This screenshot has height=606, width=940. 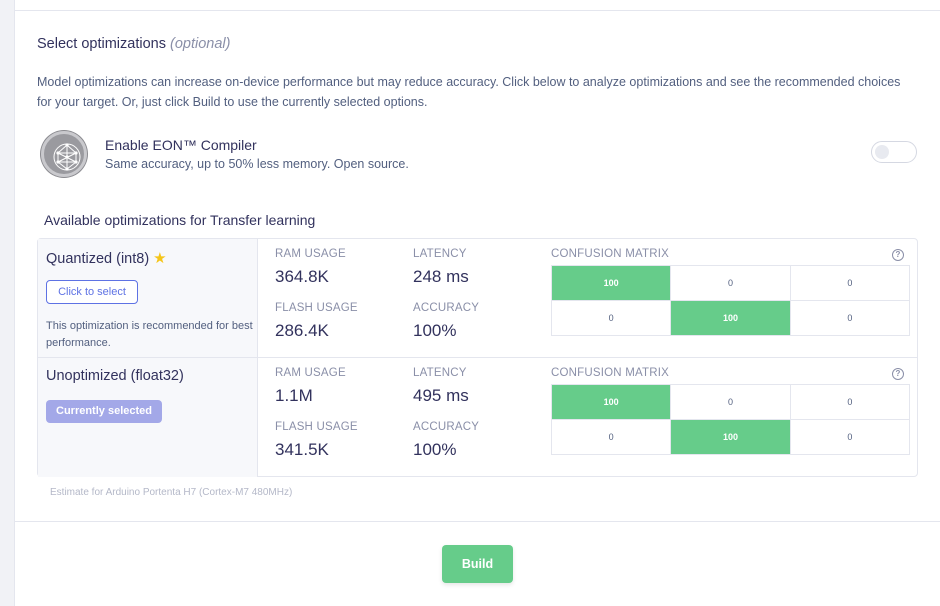 I want to click on latency-value: 248 ms, so click(x=441, y=276).